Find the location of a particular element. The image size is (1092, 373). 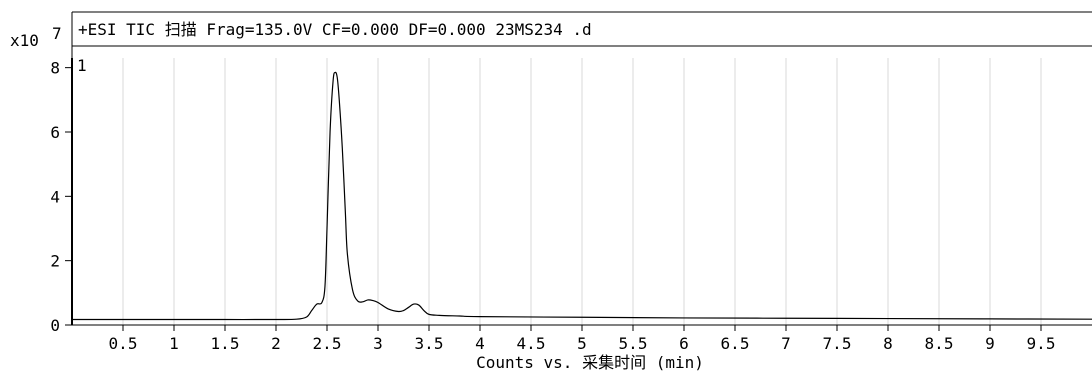

x-tick-label: 3 is located at coordinates (378, 343).